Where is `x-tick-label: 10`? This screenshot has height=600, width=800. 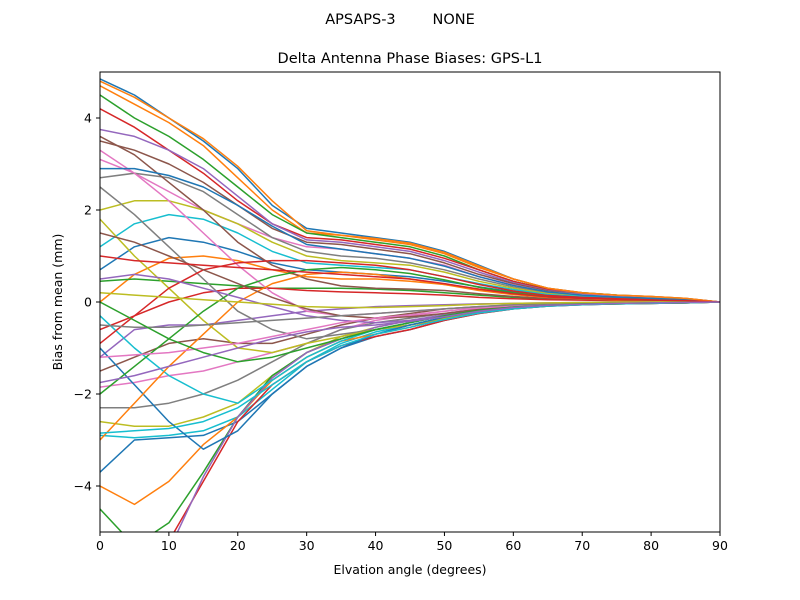
x-tick-label: 10 is located at coordinates (169, 545).